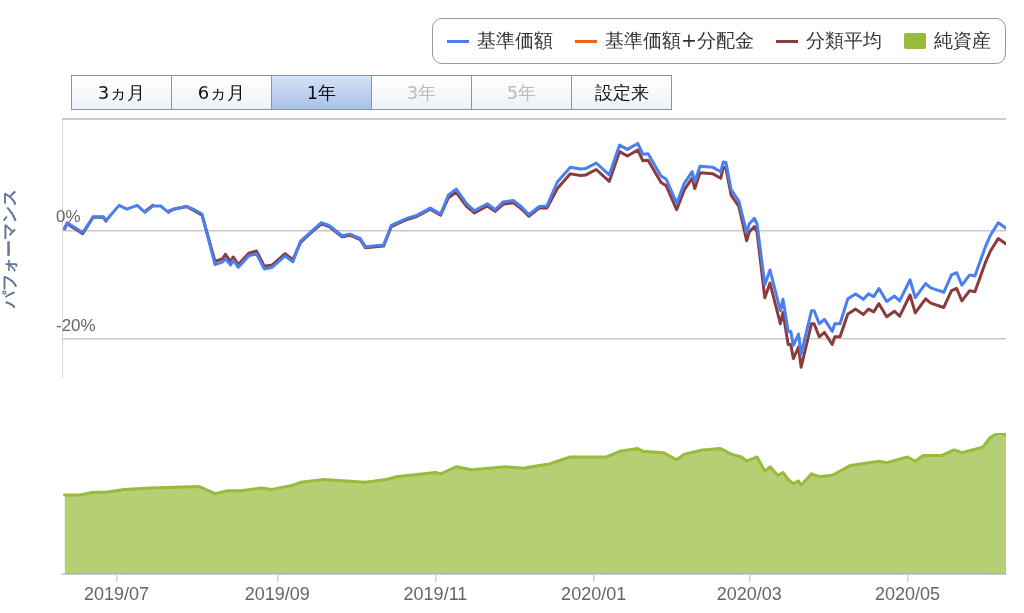 The image size is (1024, 613). Describe the element at coordinates (277, 593) in the screenshot. I see `x-tick-label: 2019/09` at that location.